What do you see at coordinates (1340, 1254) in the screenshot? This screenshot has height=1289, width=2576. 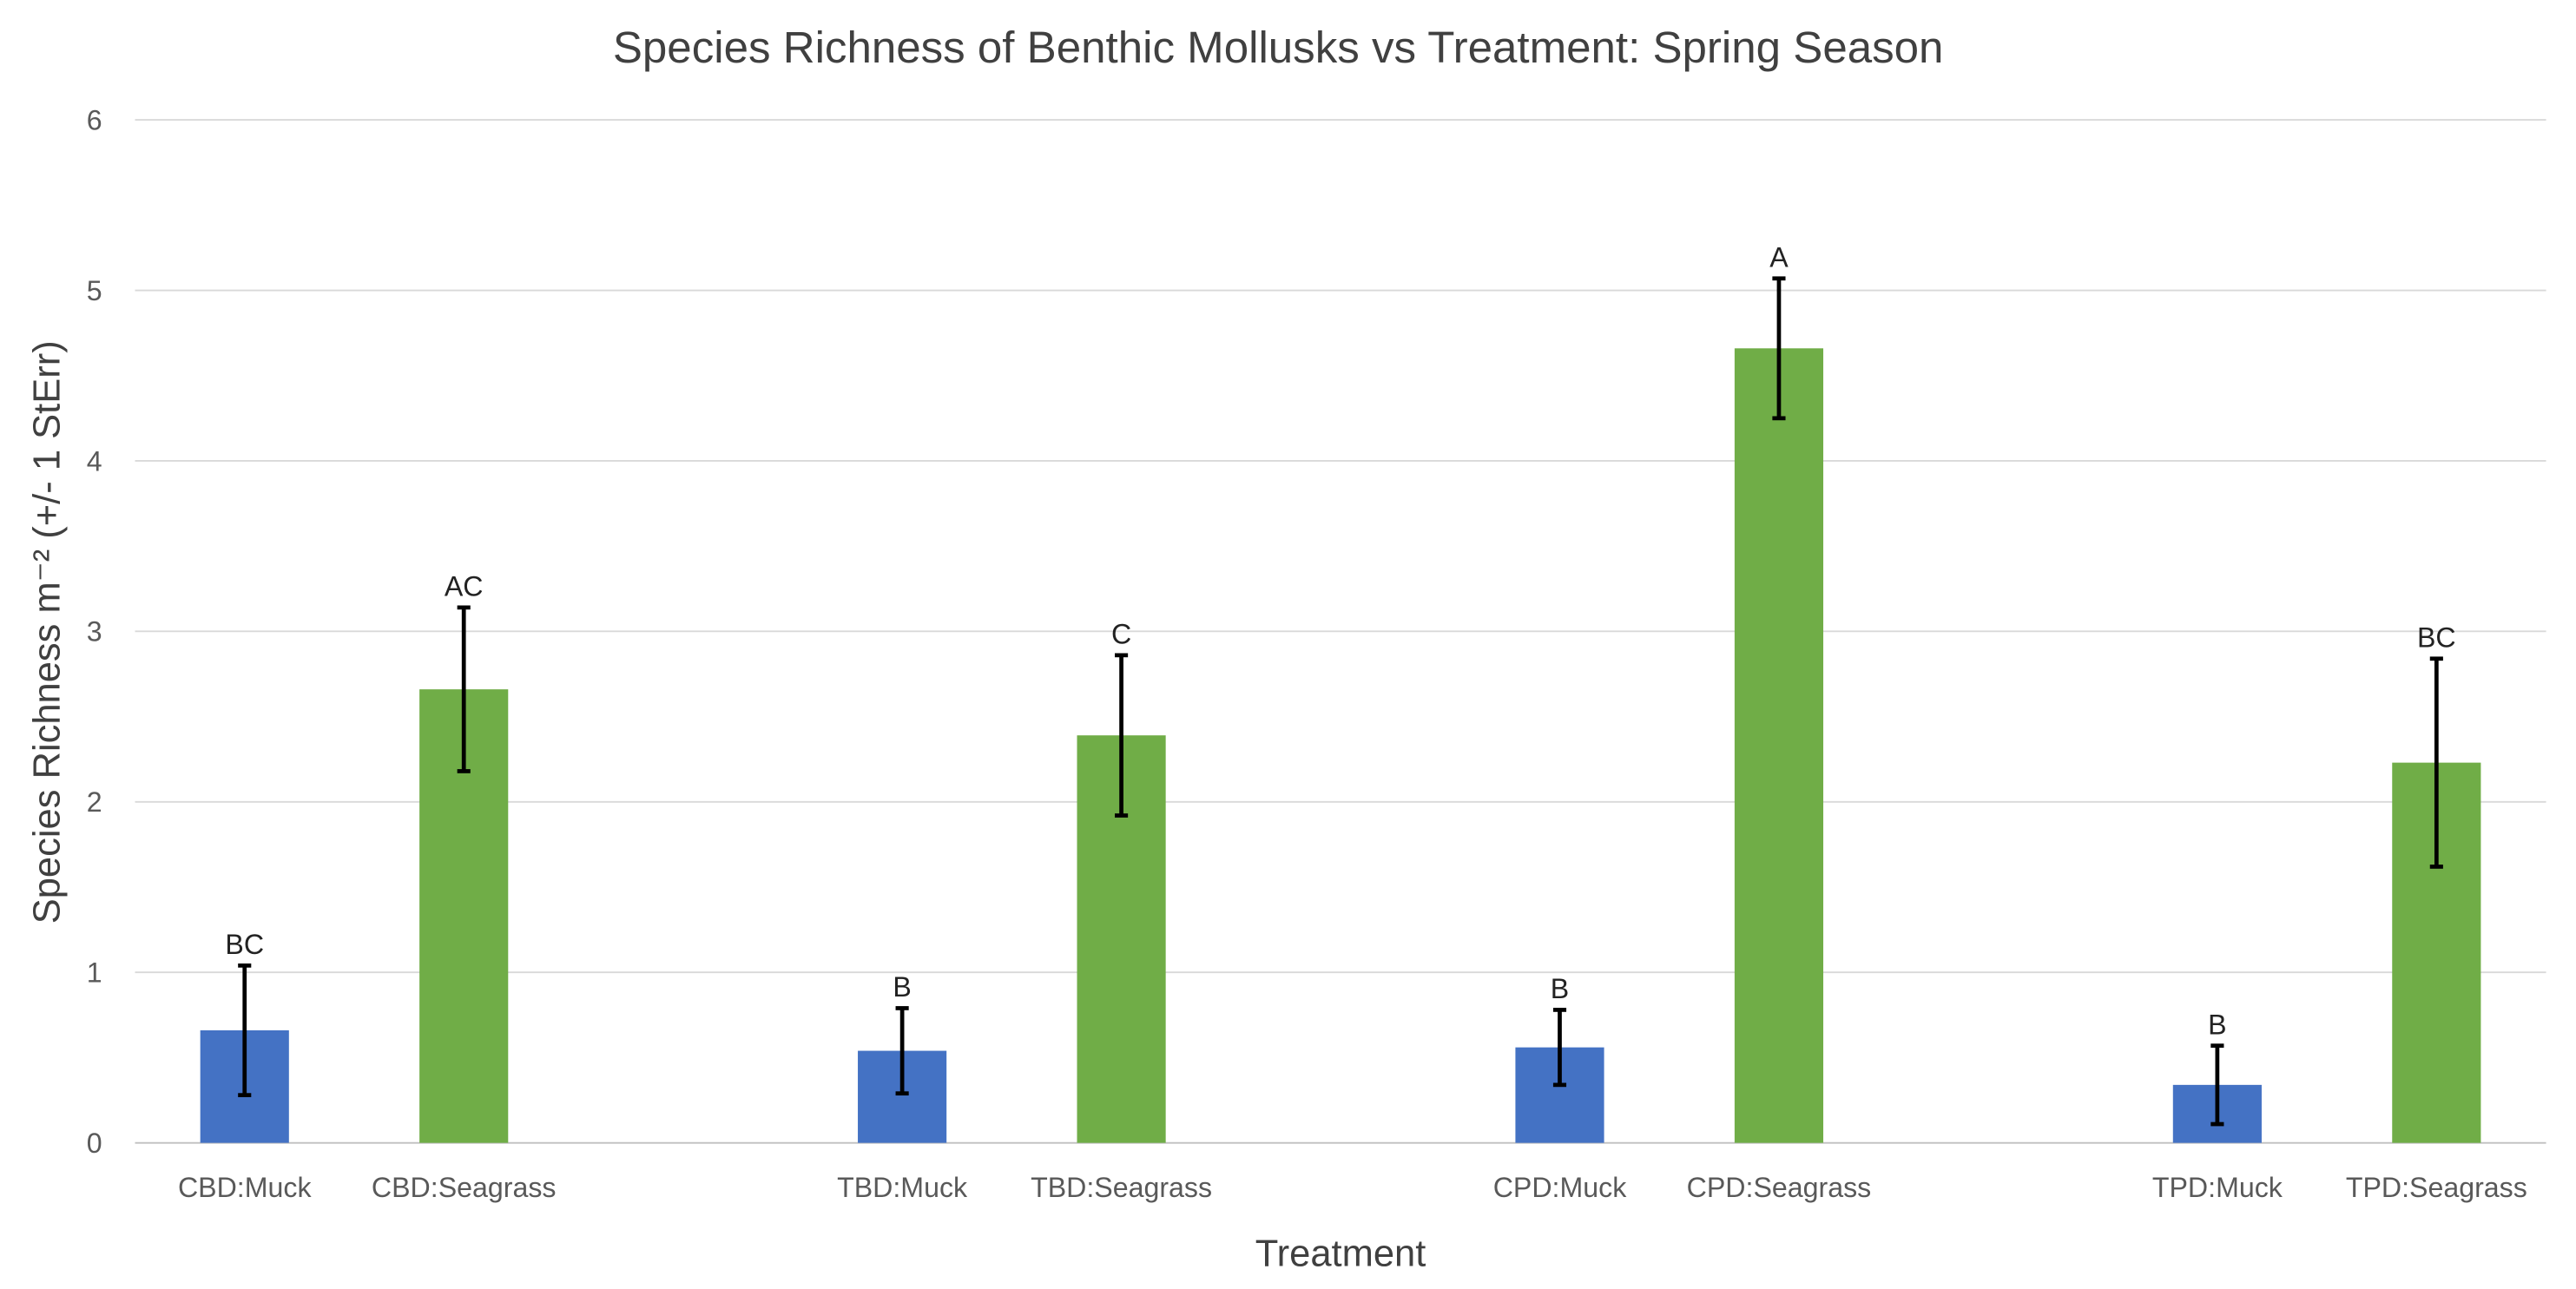 I see `x-axis-label: Treatment` at bounding box center [1340, 1254].